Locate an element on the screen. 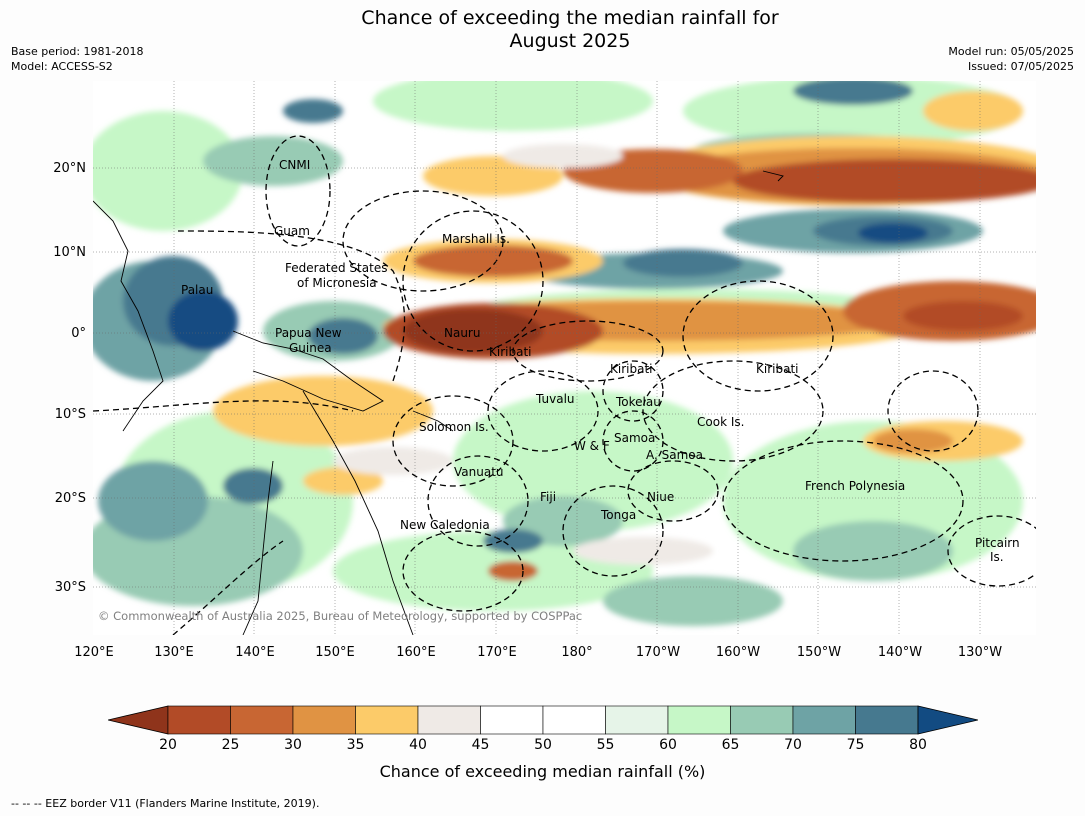 The width and height of the screenshot is (1085, 816). colorbar-tick-label: 35 is located at coordinates (355, 745).